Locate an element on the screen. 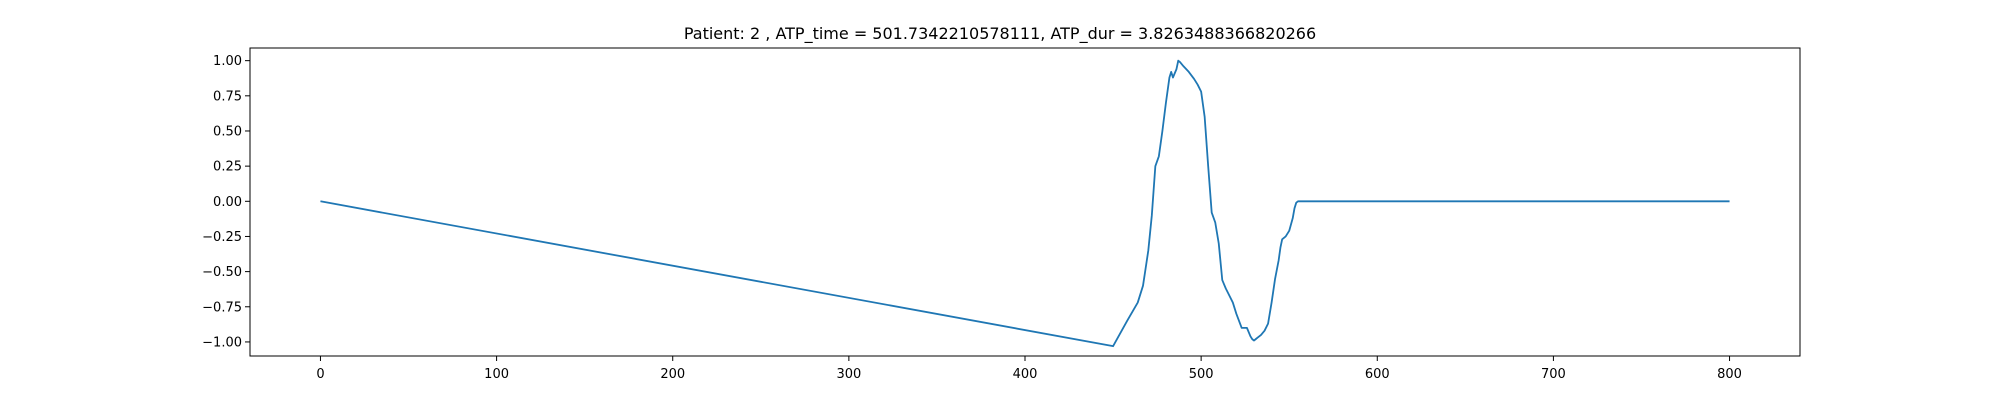  x-tick-label: 600 is located at coordinates (1377, 374).